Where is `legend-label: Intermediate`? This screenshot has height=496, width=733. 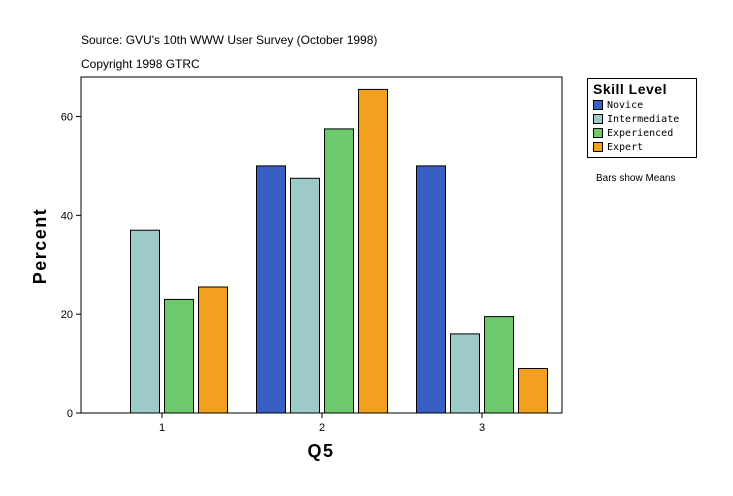
legend-label: Intermediate is located at coordinates (643, 119).